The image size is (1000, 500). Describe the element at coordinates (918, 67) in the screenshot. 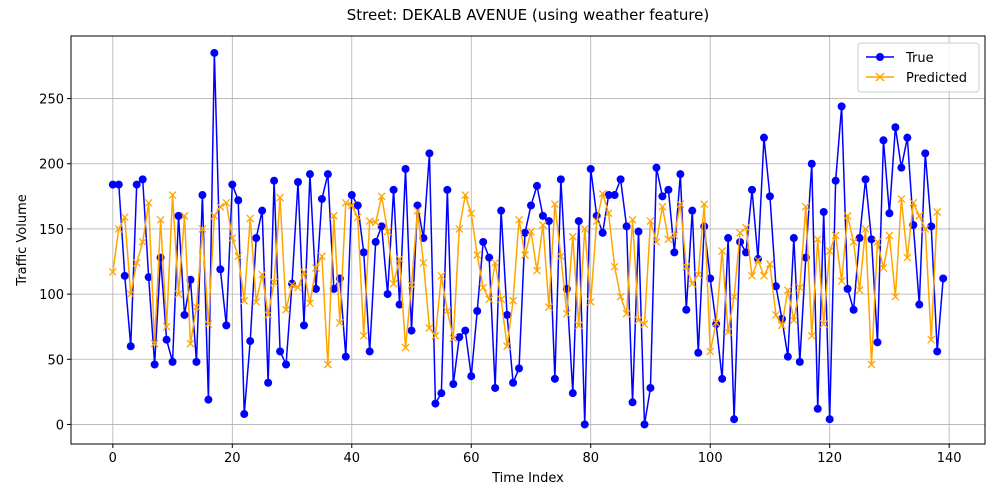

I see `legend-box` at that location.